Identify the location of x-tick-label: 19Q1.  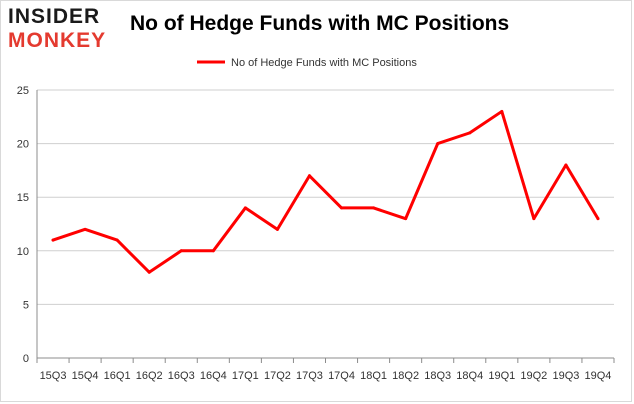
(501, 376).